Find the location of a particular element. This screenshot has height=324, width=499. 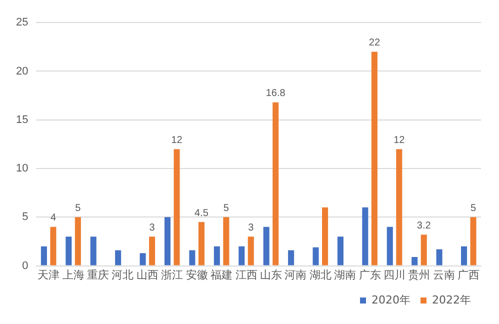

data-label: 3.2 is located at coordinates (424, 226).